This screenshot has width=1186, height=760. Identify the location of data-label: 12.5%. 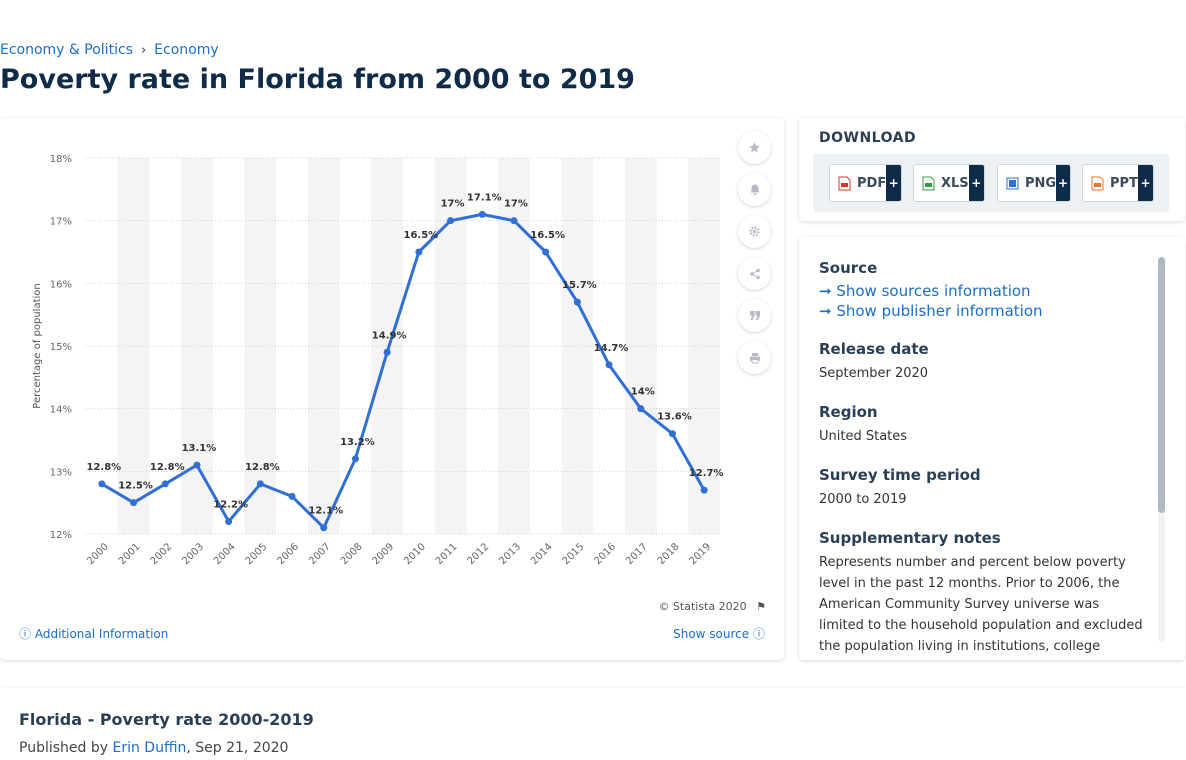
(135, 486).